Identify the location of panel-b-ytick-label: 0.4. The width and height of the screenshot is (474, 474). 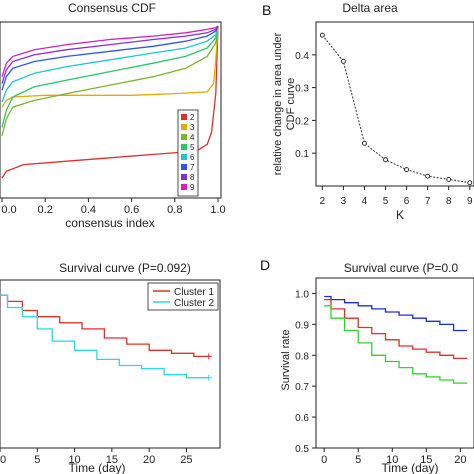
(302, 56).